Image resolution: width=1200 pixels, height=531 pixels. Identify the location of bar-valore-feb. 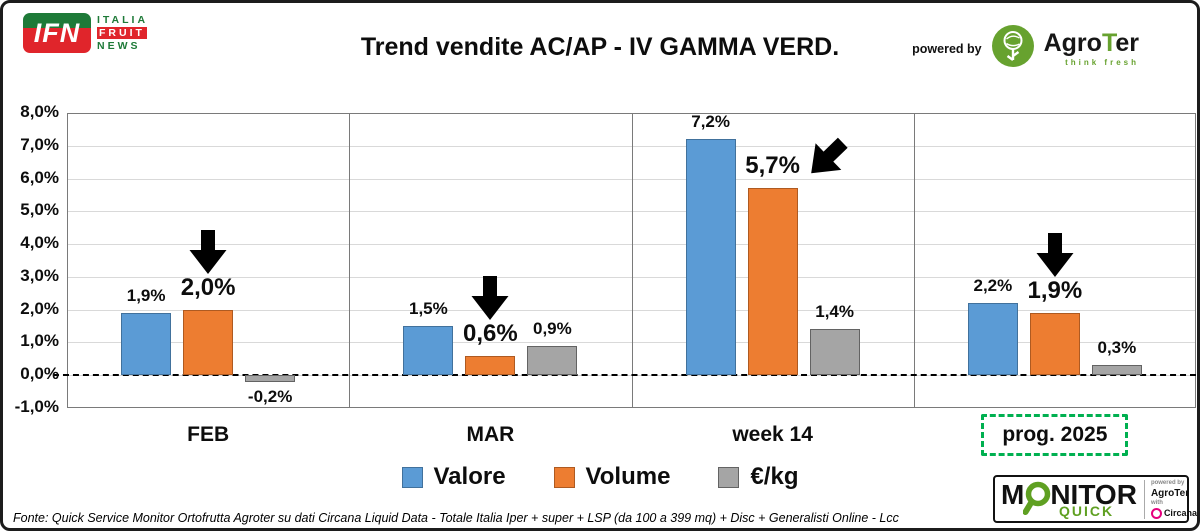
(146, 344).